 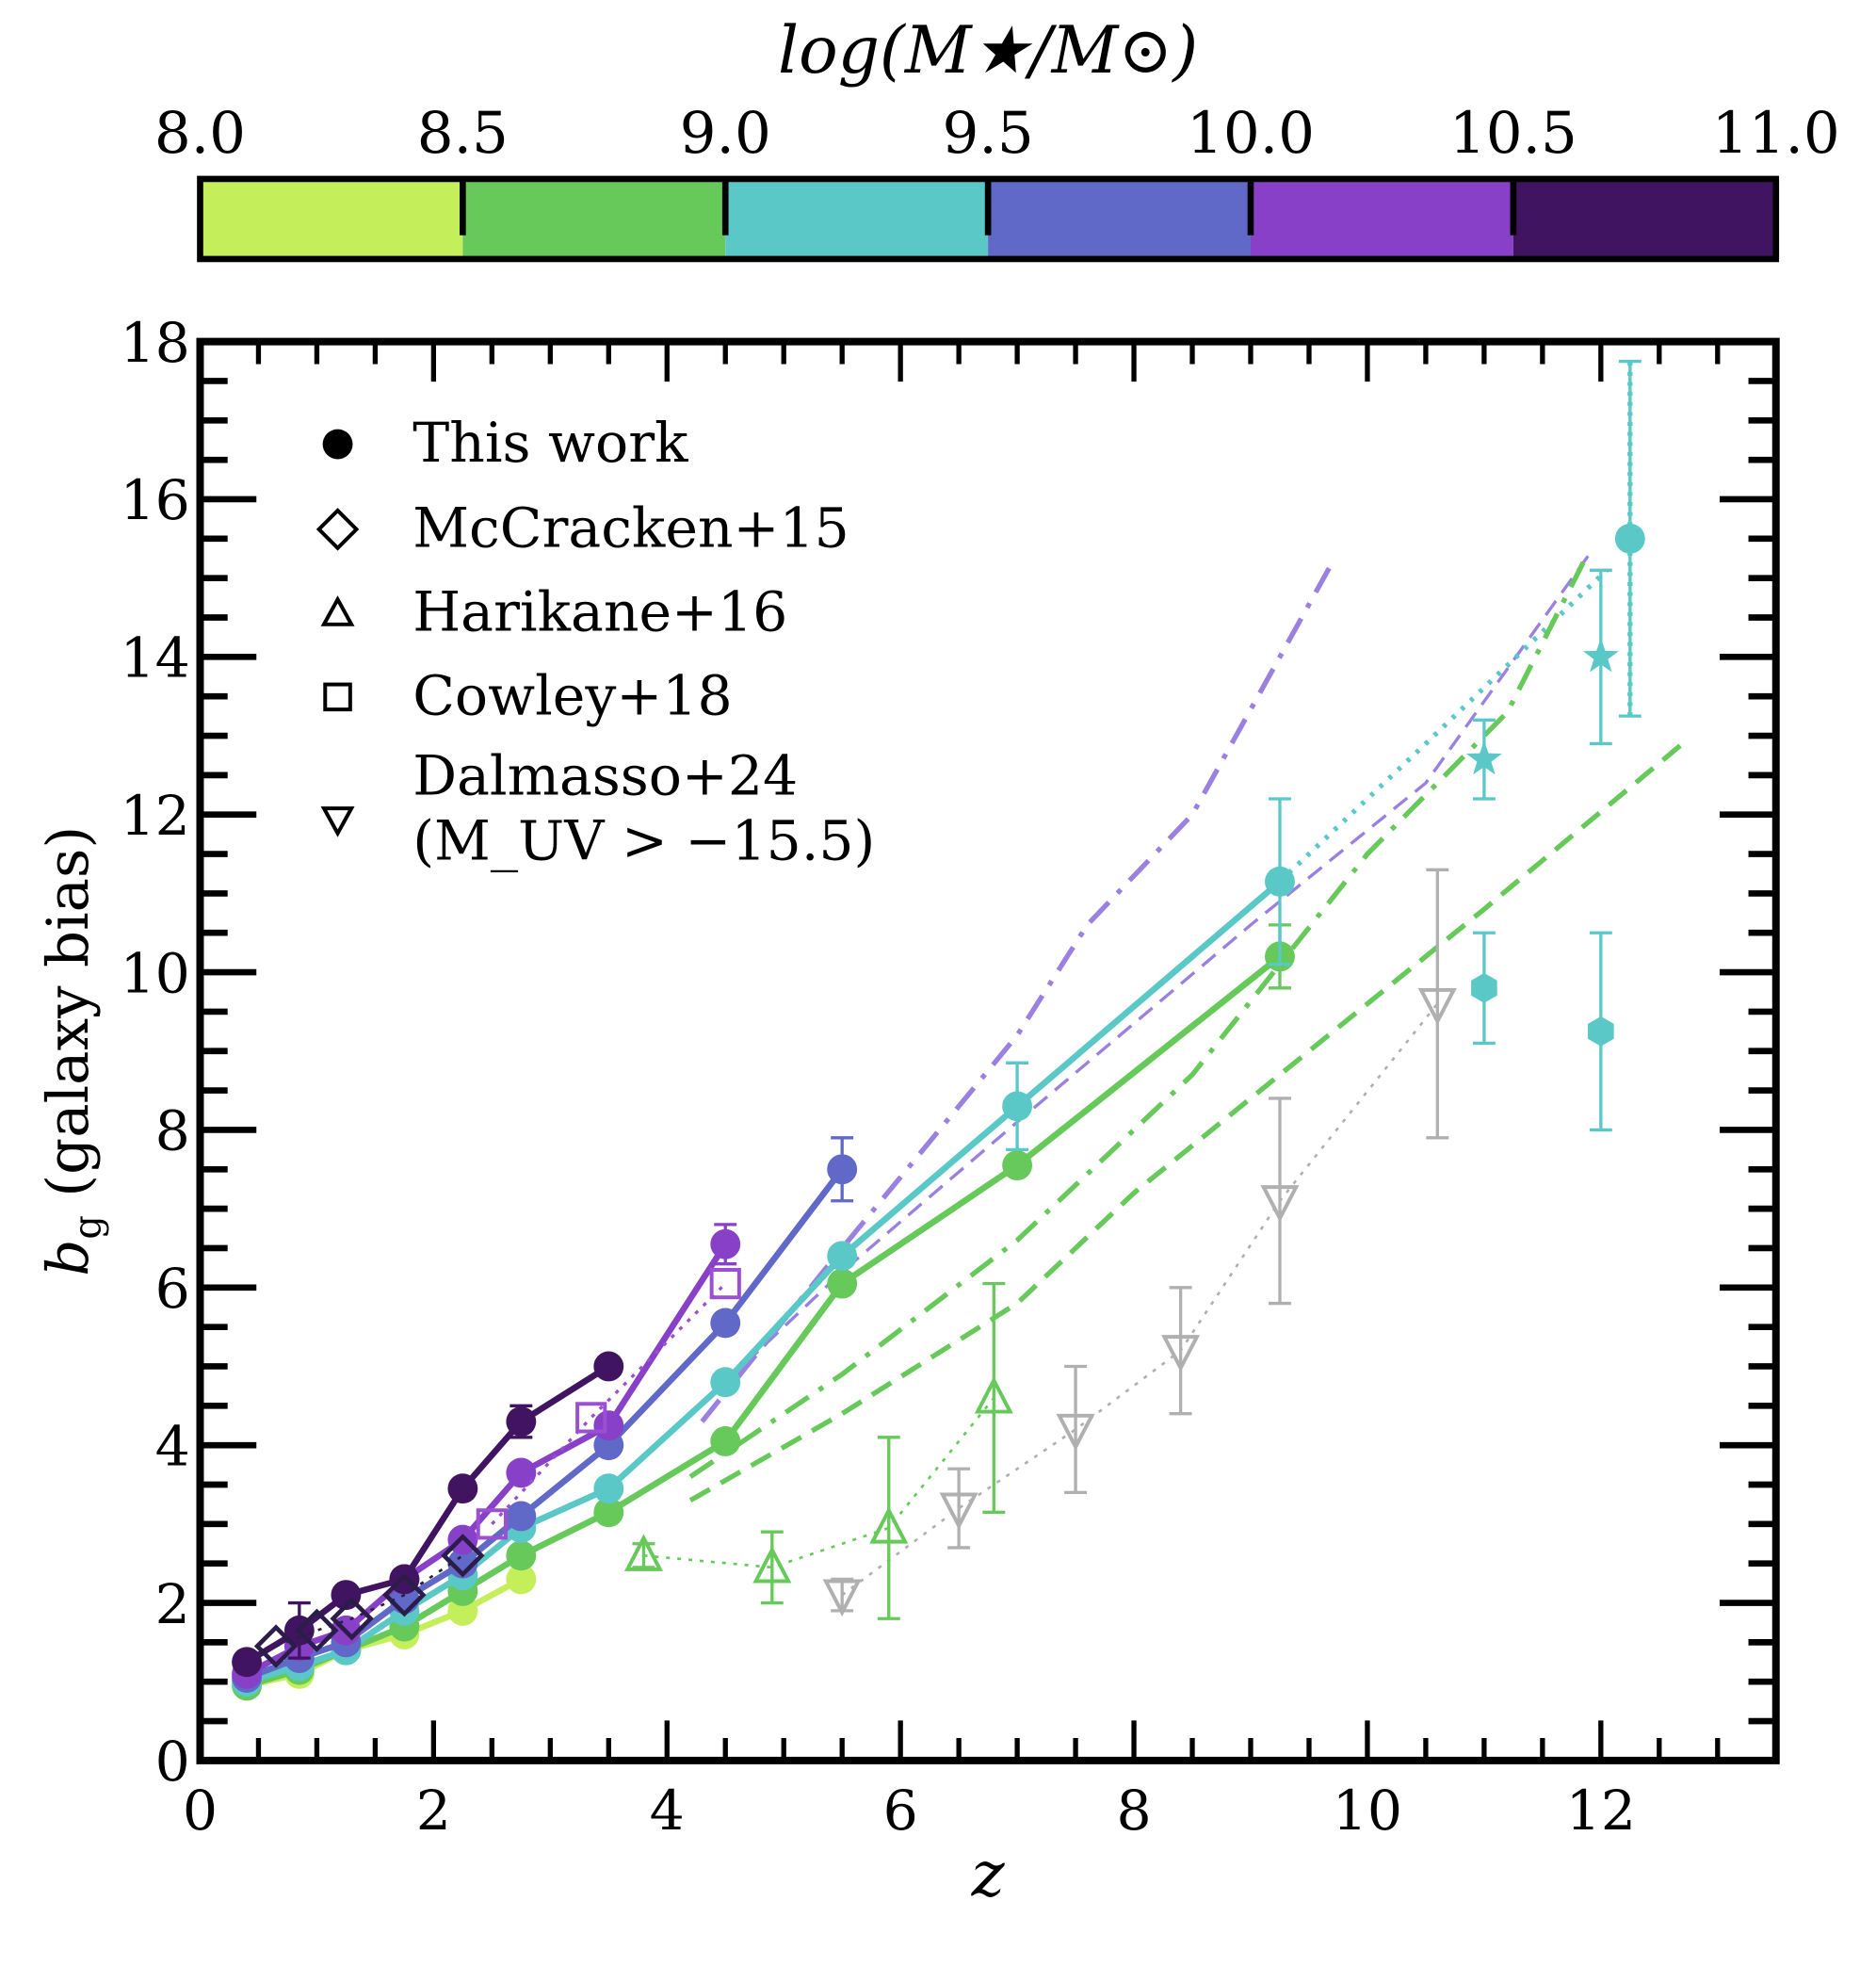 I want to click on legend-label: Dalmasso+24, so click(x=605, y=775).